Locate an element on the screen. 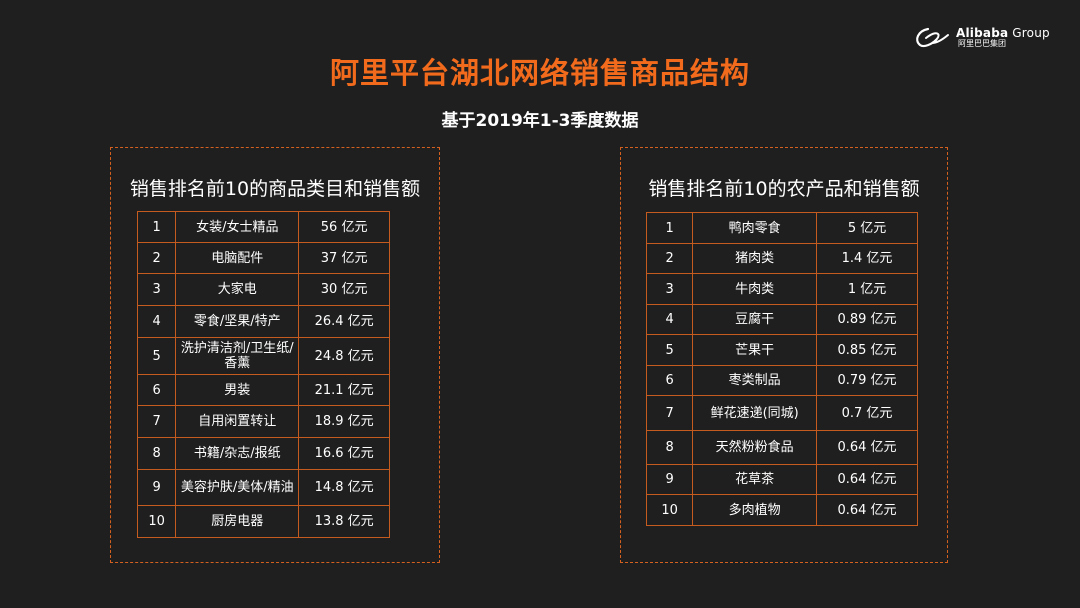 This screenshot has height=608, width=1080. table-row: 5 芒果干 0.85 亿元 is located at coordinates (781, 350).